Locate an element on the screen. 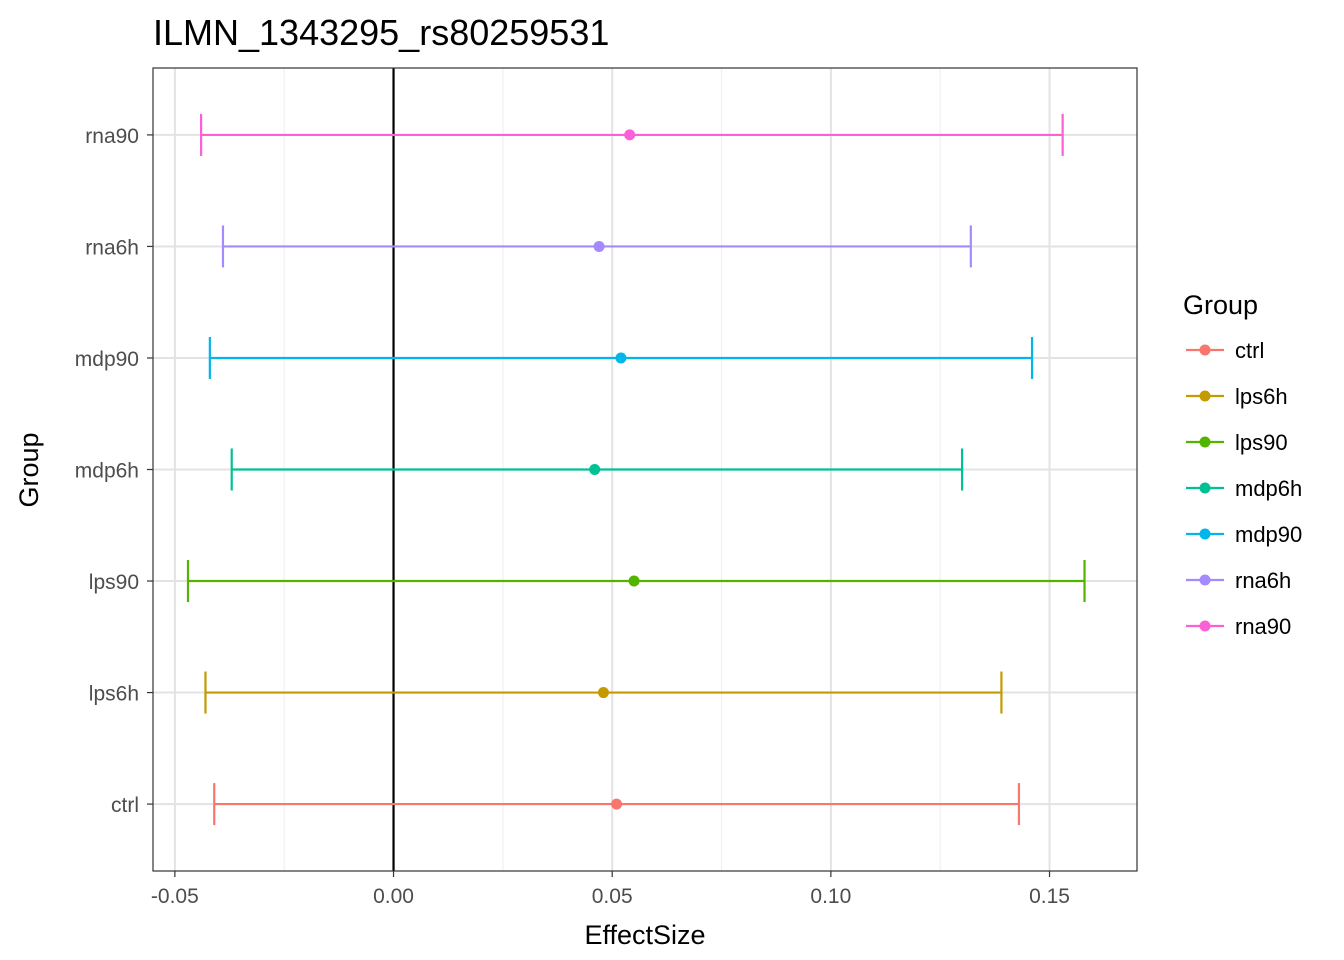 The width and height of the screenshot is (1344, 960). y-tick-label: rna90 is located at coordinates (112, 136).